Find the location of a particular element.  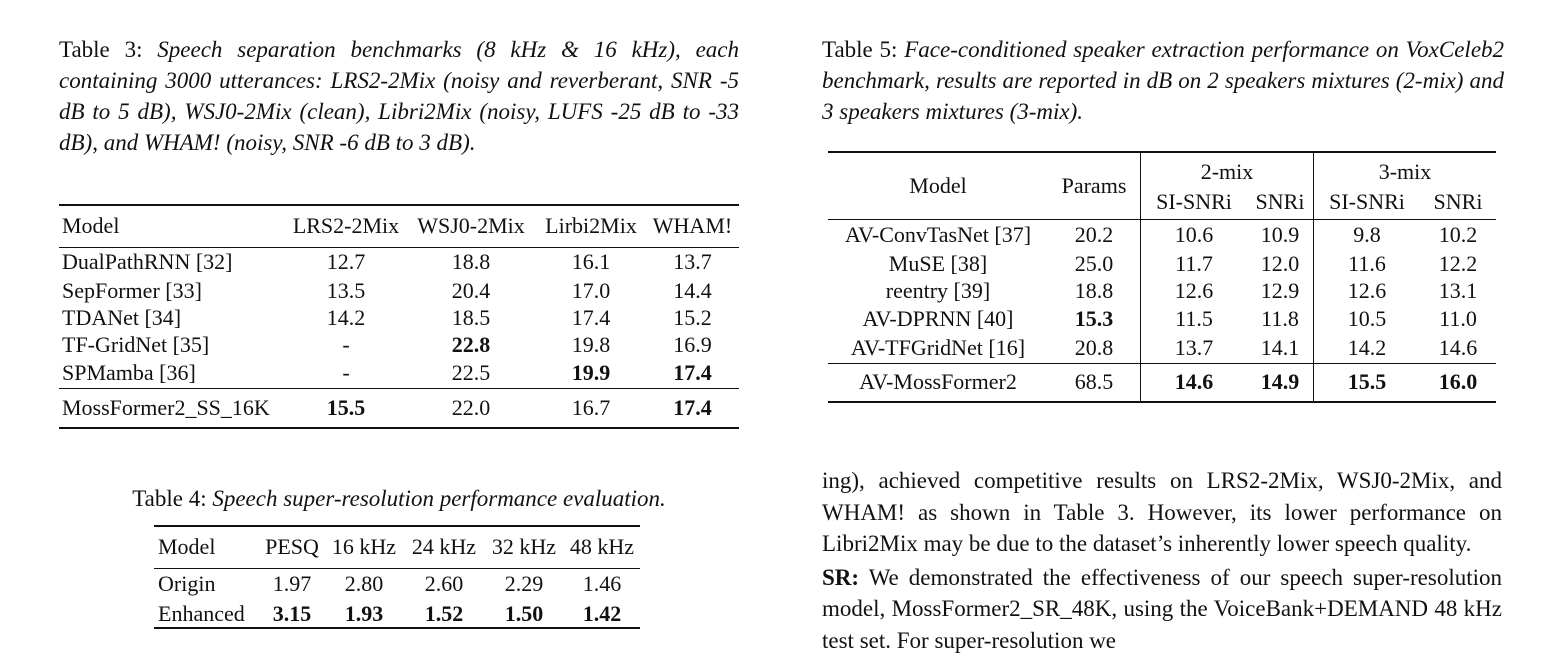

table5-cell: 25.0 is located at coordinates (1094, 264).